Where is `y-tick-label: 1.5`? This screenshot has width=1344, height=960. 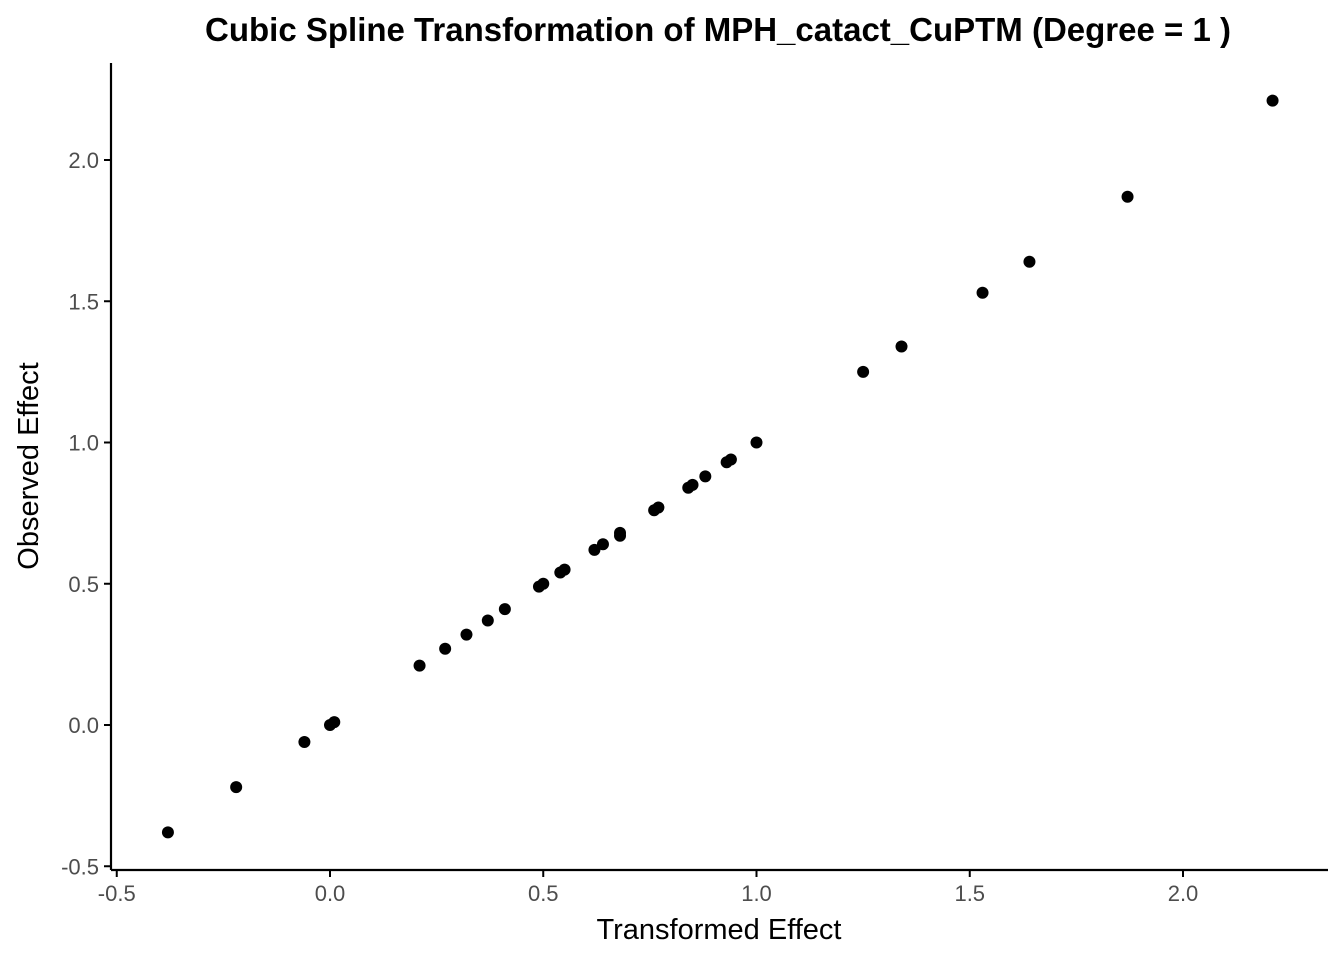 y-tick-label: 1.5 is located at coordinates (83, 301).